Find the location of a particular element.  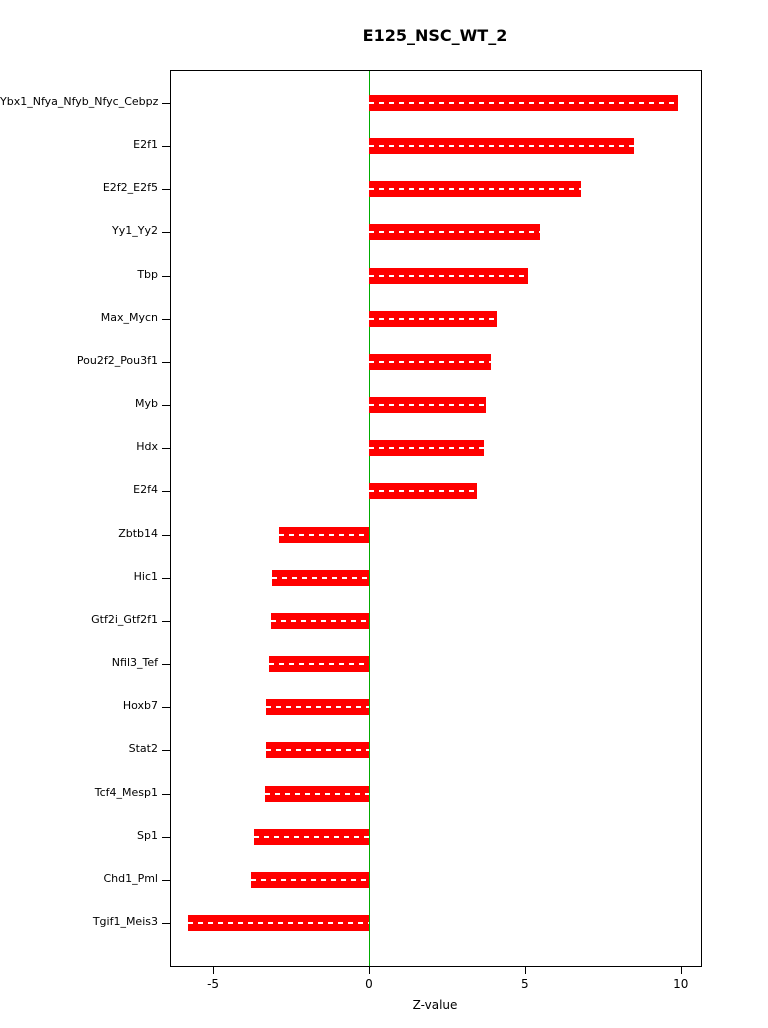

category-label: Hdx is located at coordinates (147, 447).